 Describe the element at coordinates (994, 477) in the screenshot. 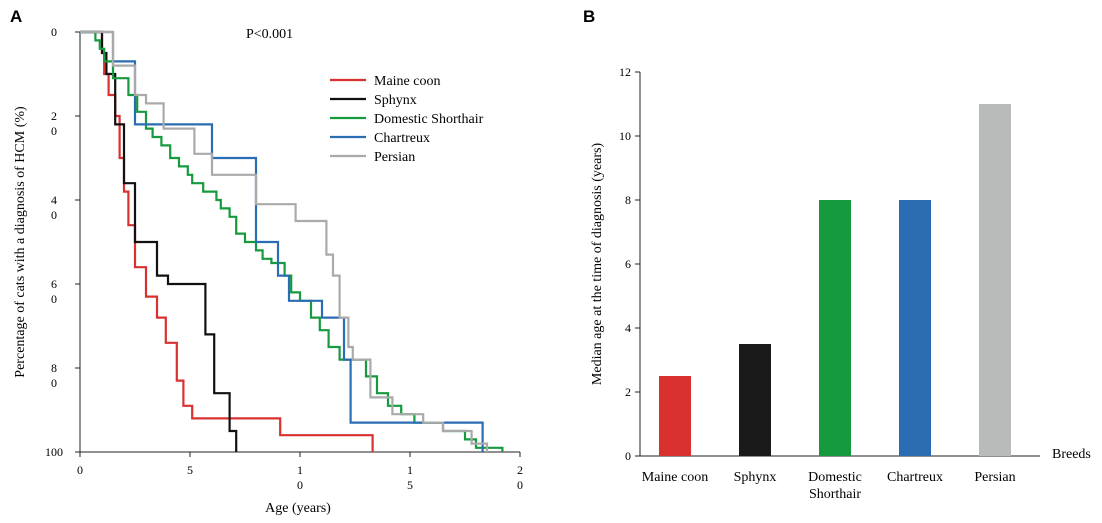

I see `category-label: Persian` at that location.